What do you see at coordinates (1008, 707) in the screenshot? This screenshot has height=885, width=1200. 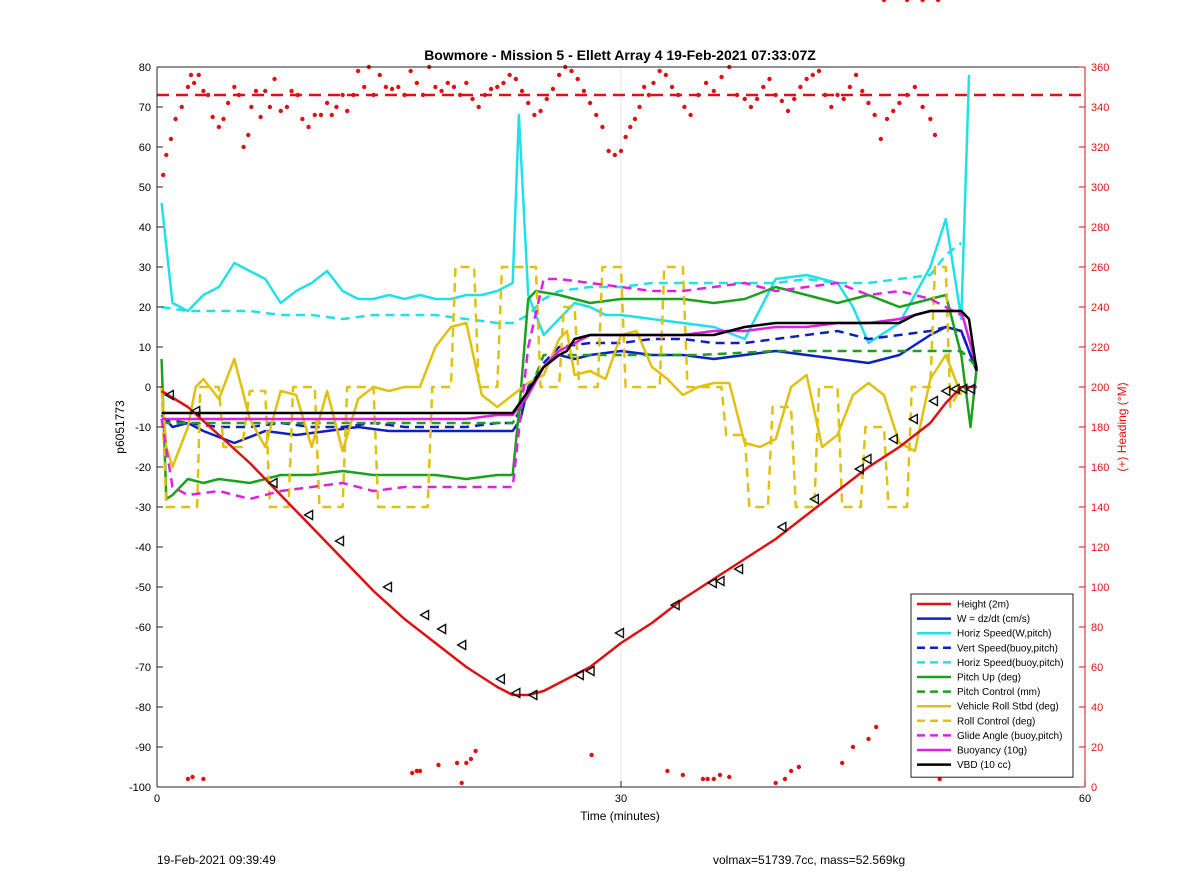 I see `legend-label: Vehicle Roll Stbd (deg)` at bounding box center [1008, 707].